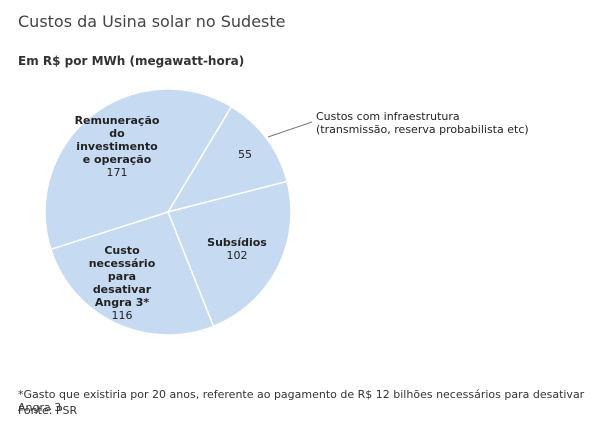 The width and height of the screenshot is (596, 435). Describe the element at coordinates (117, 140) in the screenshot. I see `category-label: Remuneração do investimento e operação` at that location.